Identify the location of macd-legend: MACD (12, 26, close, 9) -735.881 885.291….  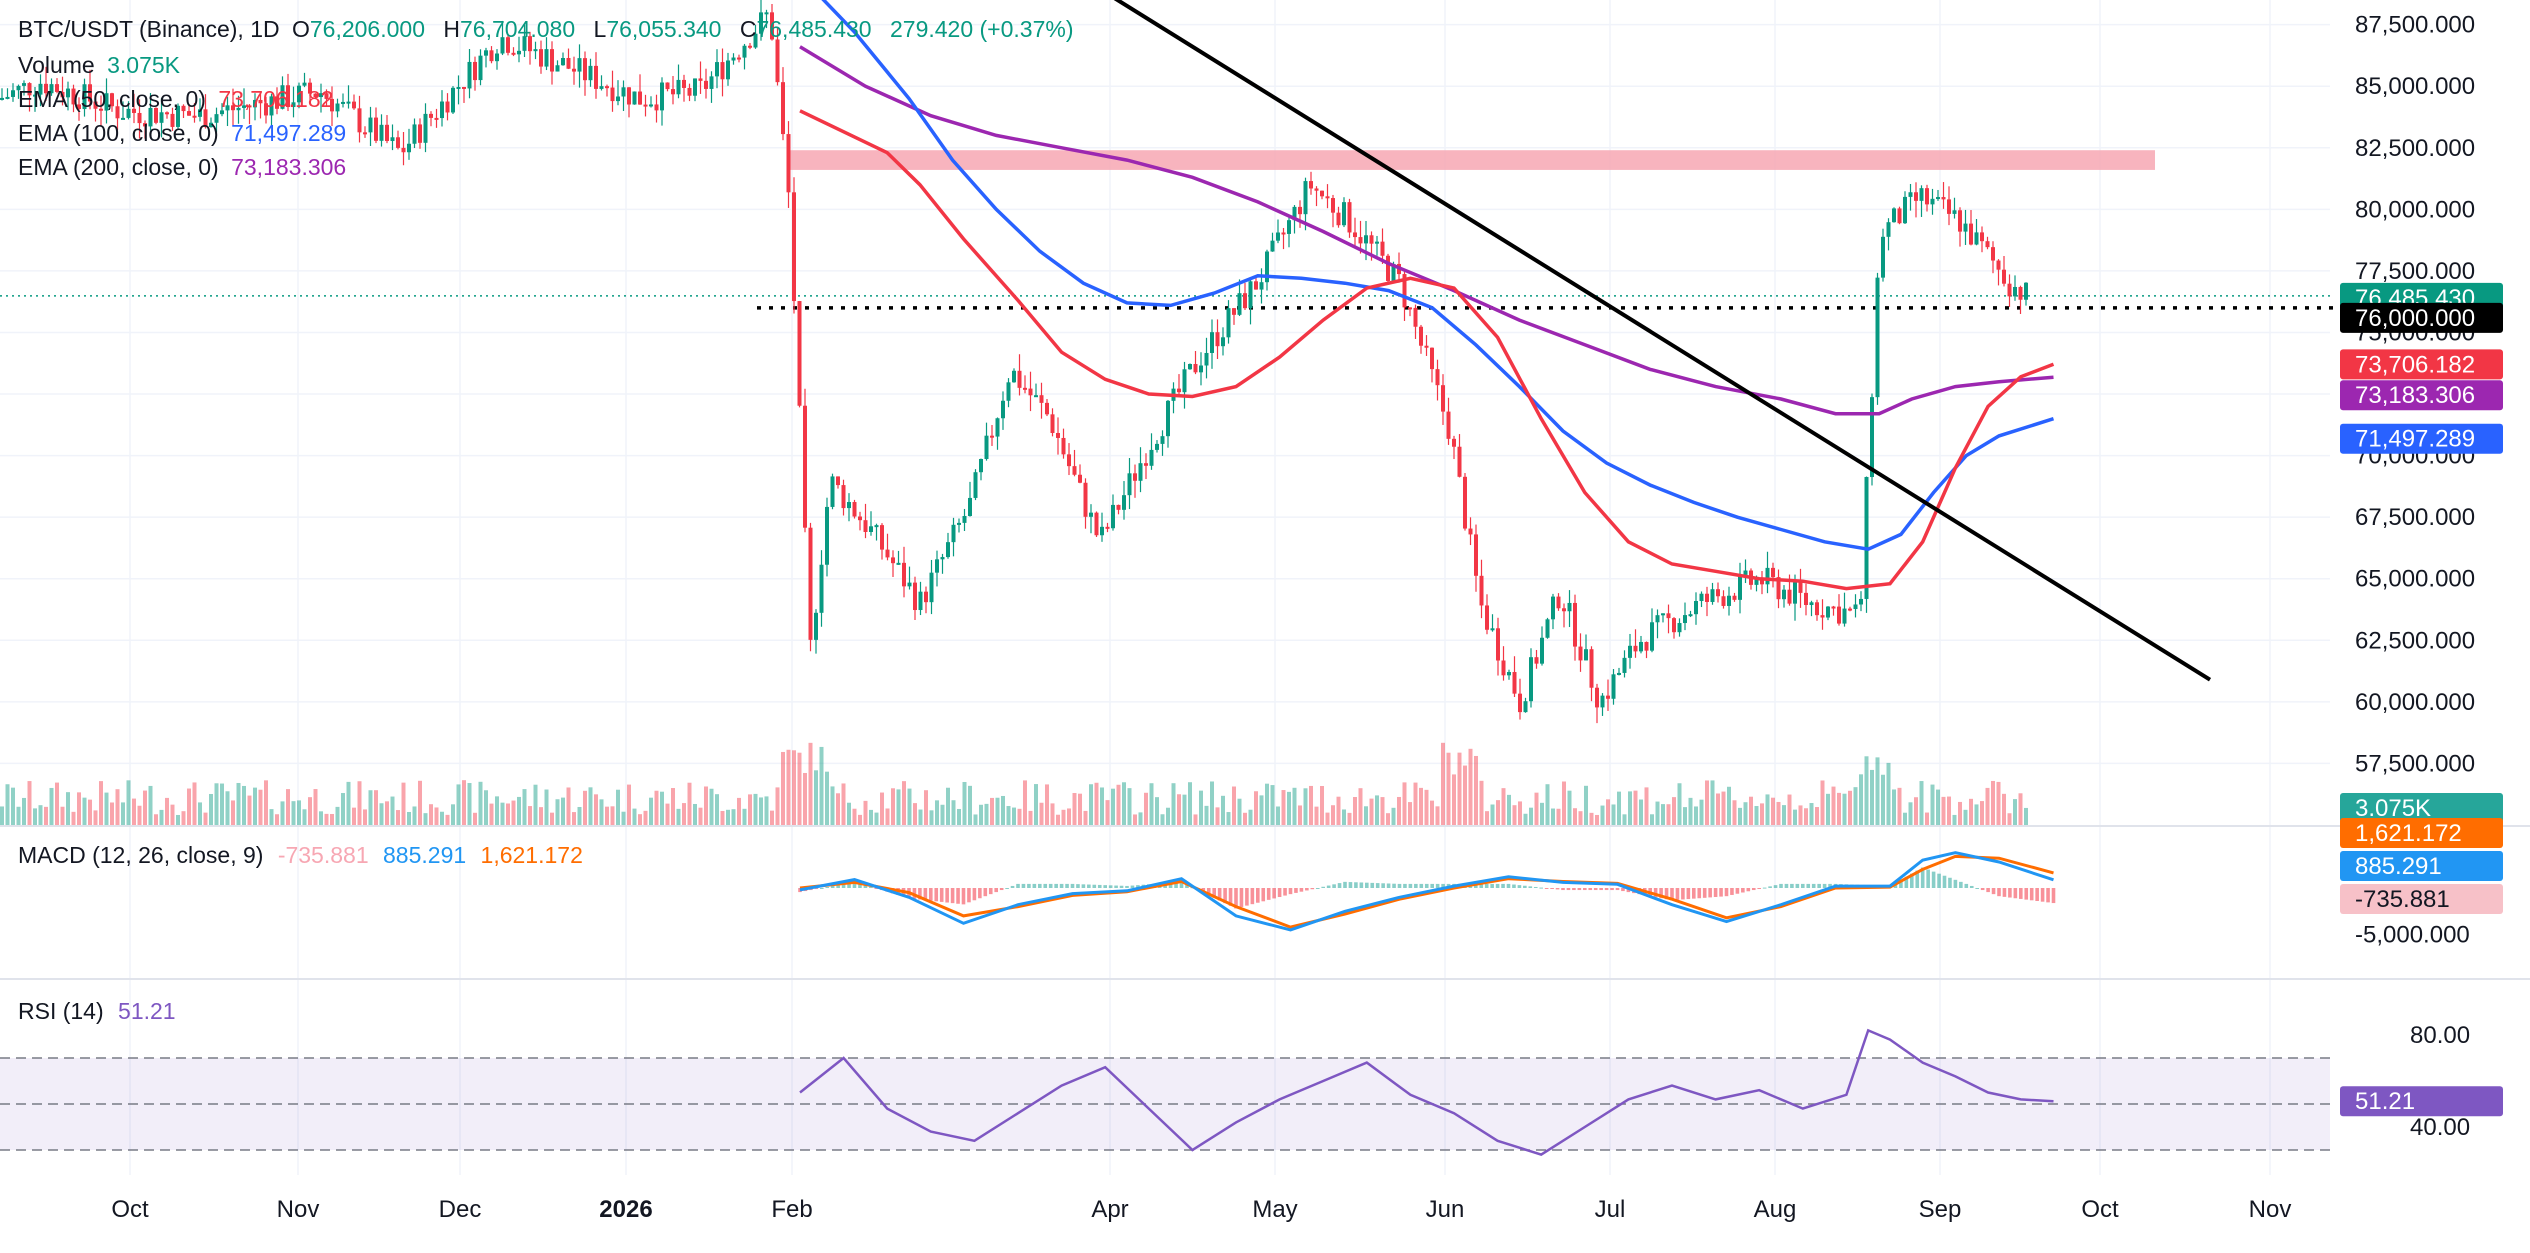
(300, 855).